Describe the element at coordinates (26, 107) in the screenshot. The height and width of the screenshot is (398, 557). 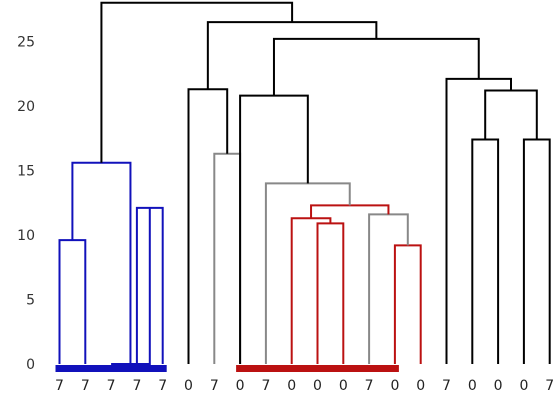
I see `y-tick-label: 20` at that location.